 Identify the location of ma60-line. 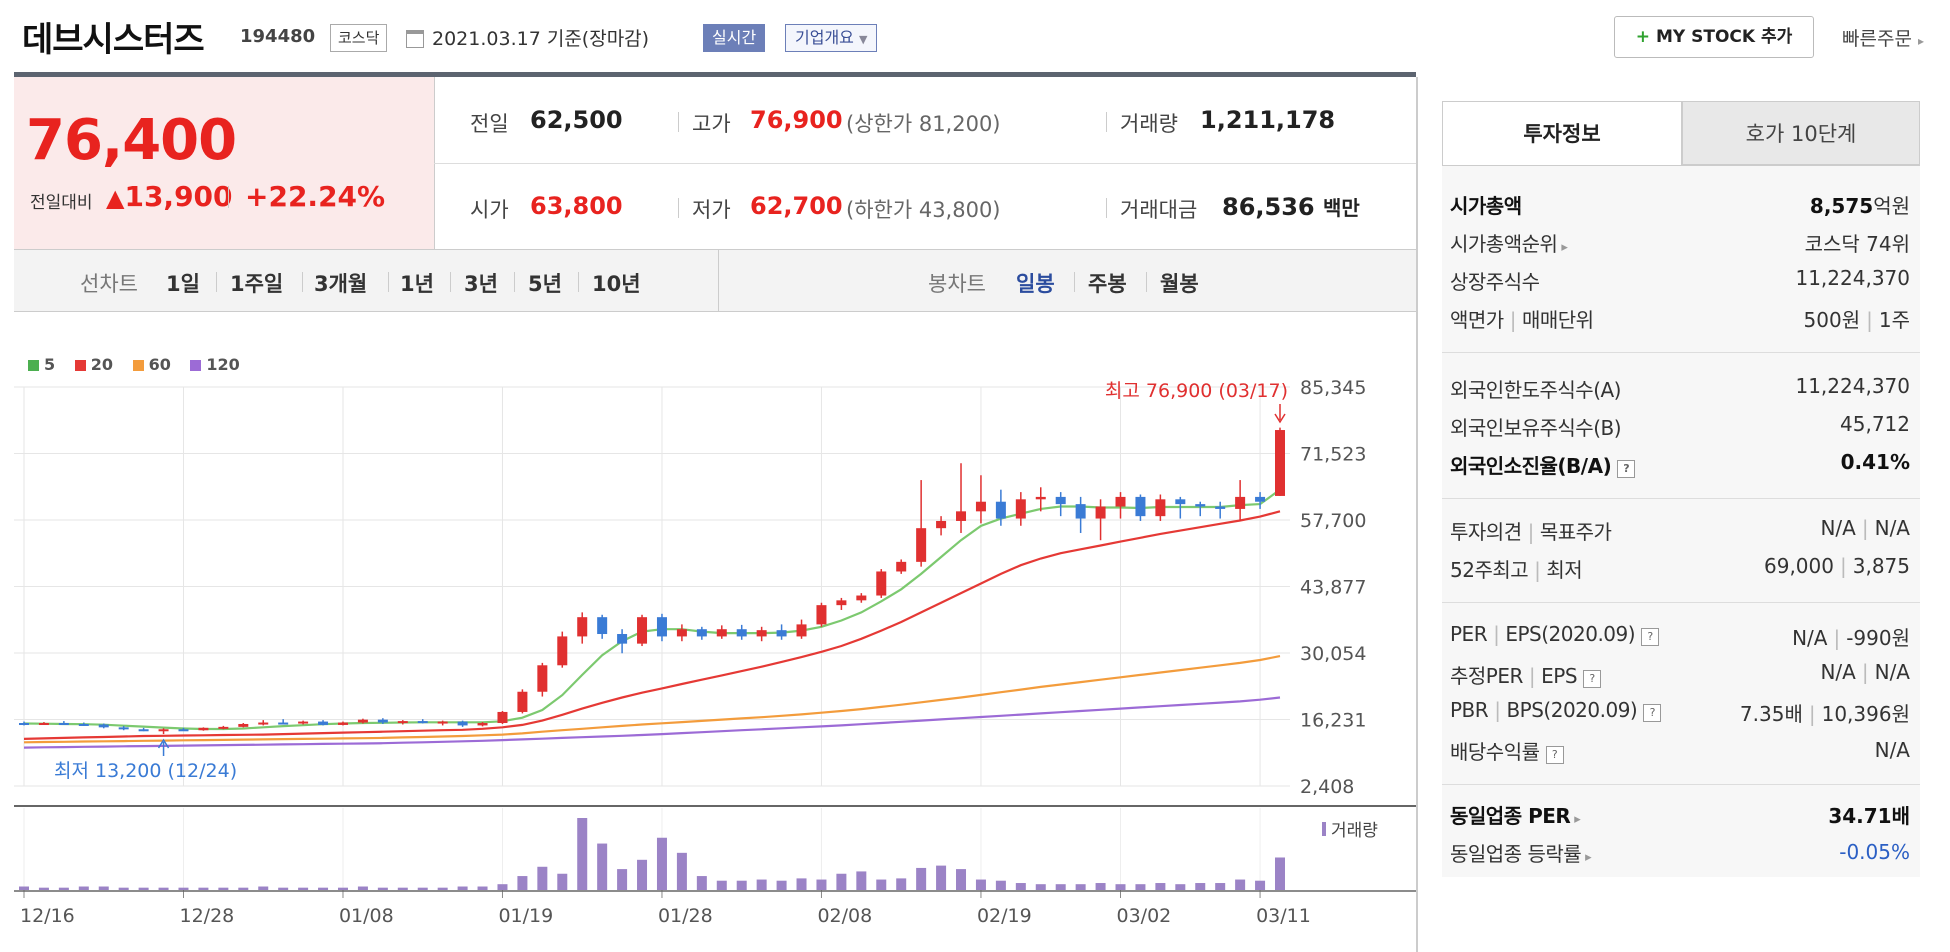
(652, 699).